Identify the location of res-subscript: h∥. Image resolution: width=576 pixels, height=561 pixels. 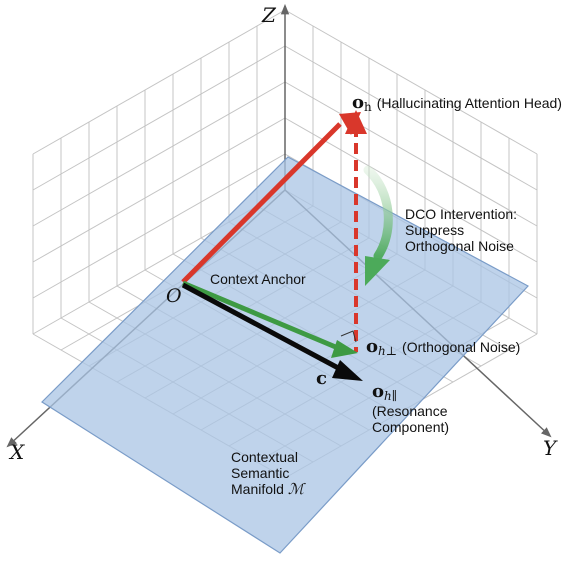
(390, 396).